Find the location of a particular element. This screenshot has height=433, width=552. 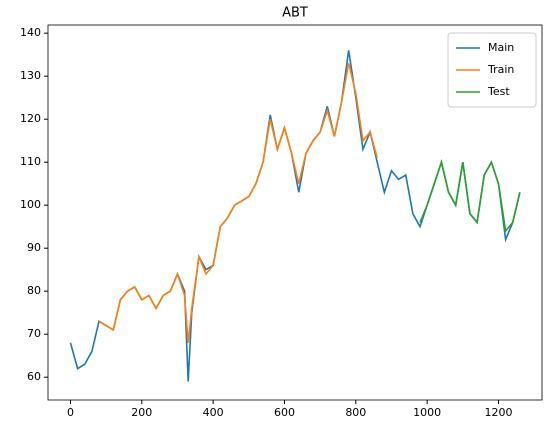

y-tick-label: 140 is located at coordinates (30, 32).